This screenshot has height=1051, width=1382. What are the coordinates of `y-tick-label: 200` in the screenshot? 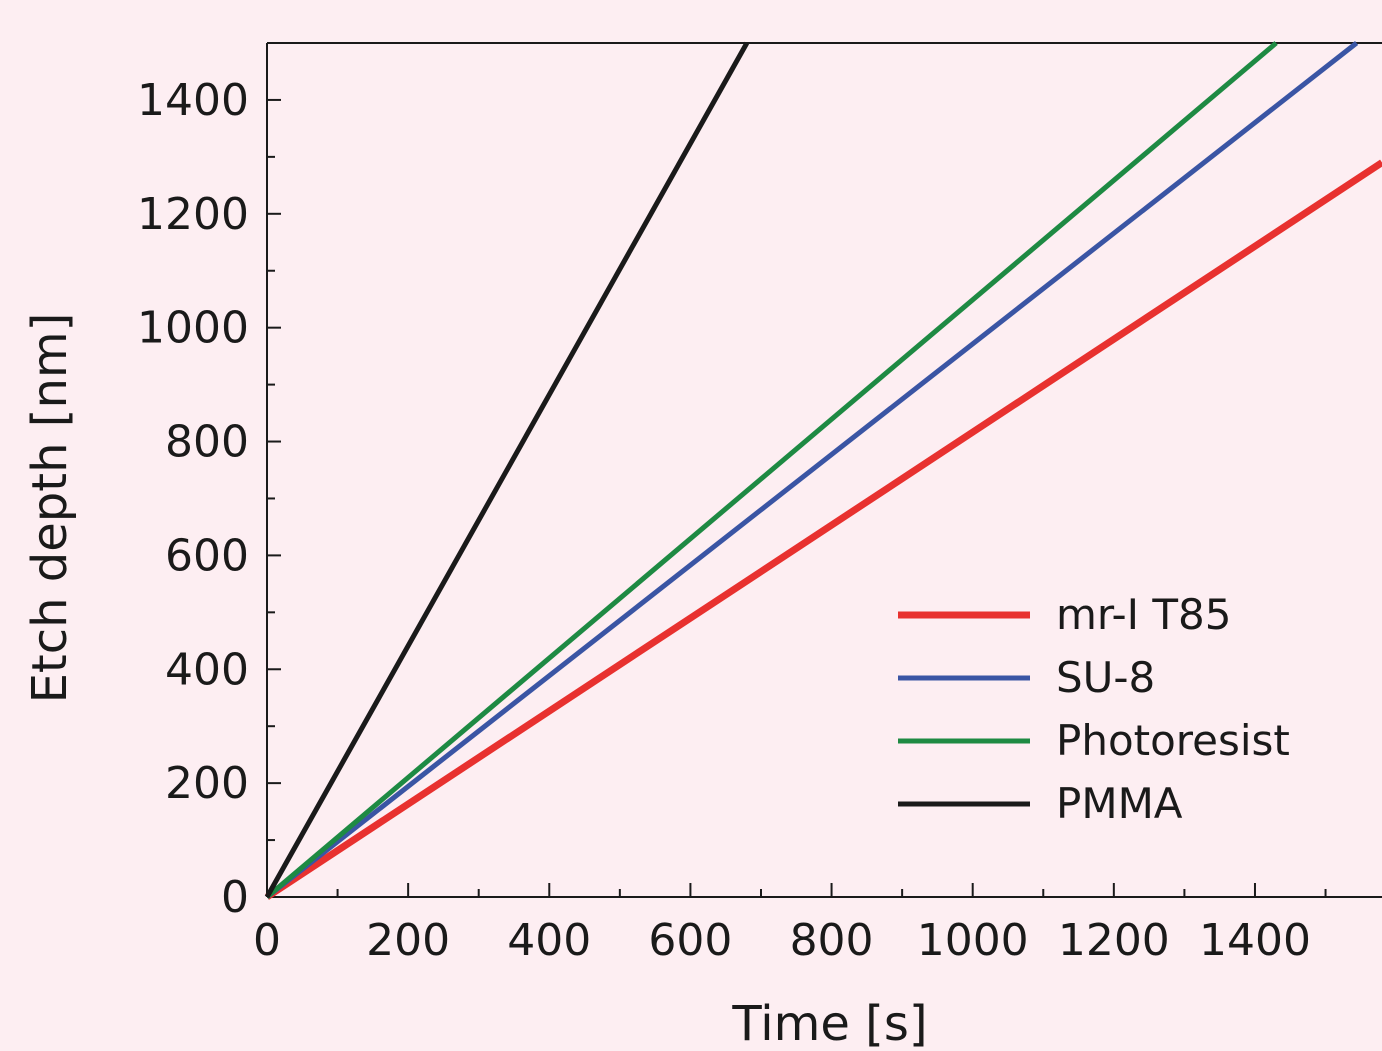 It's located at (207, 783).